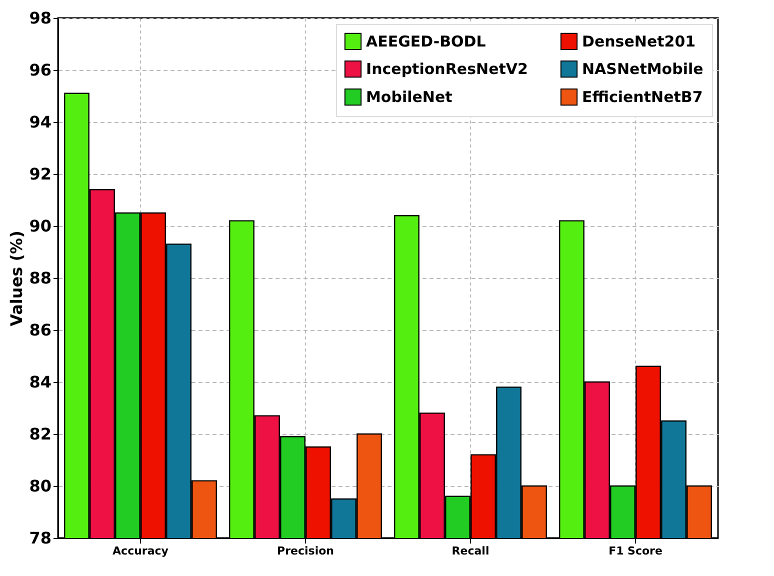 Image resolution: width=774 pixels, height=576 pixels. What do you see at coordinates (40, 174) in the screenshot?
I see `y-tick-label: 92` at bounding box center [40, 174].